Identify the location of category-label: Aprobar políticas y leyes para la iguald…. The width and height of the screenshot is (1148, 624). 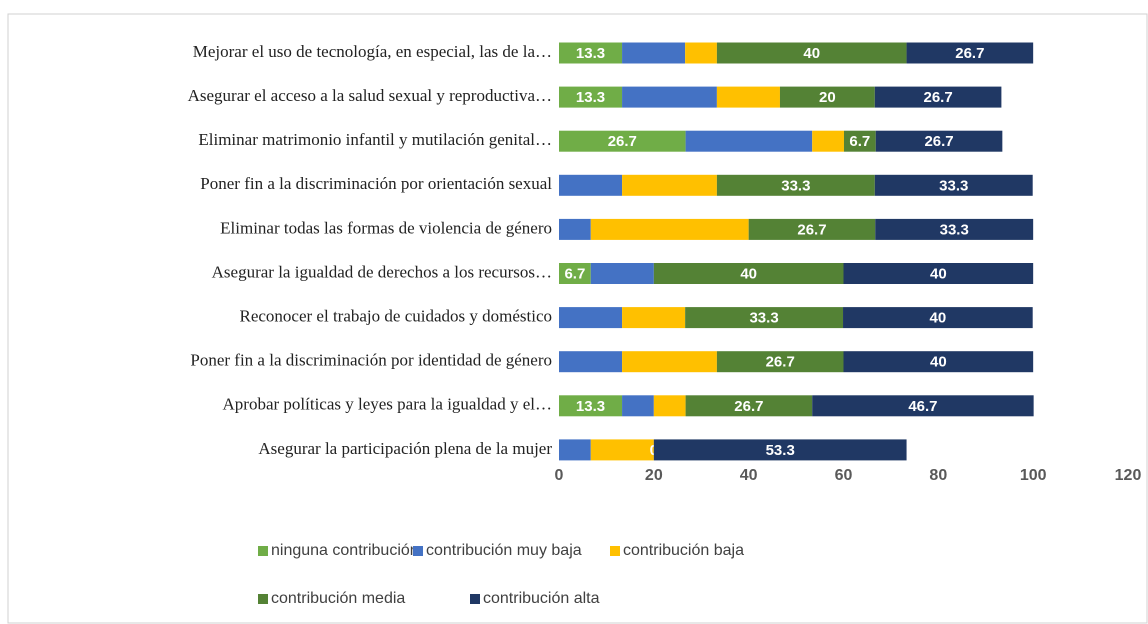
(388, 404).